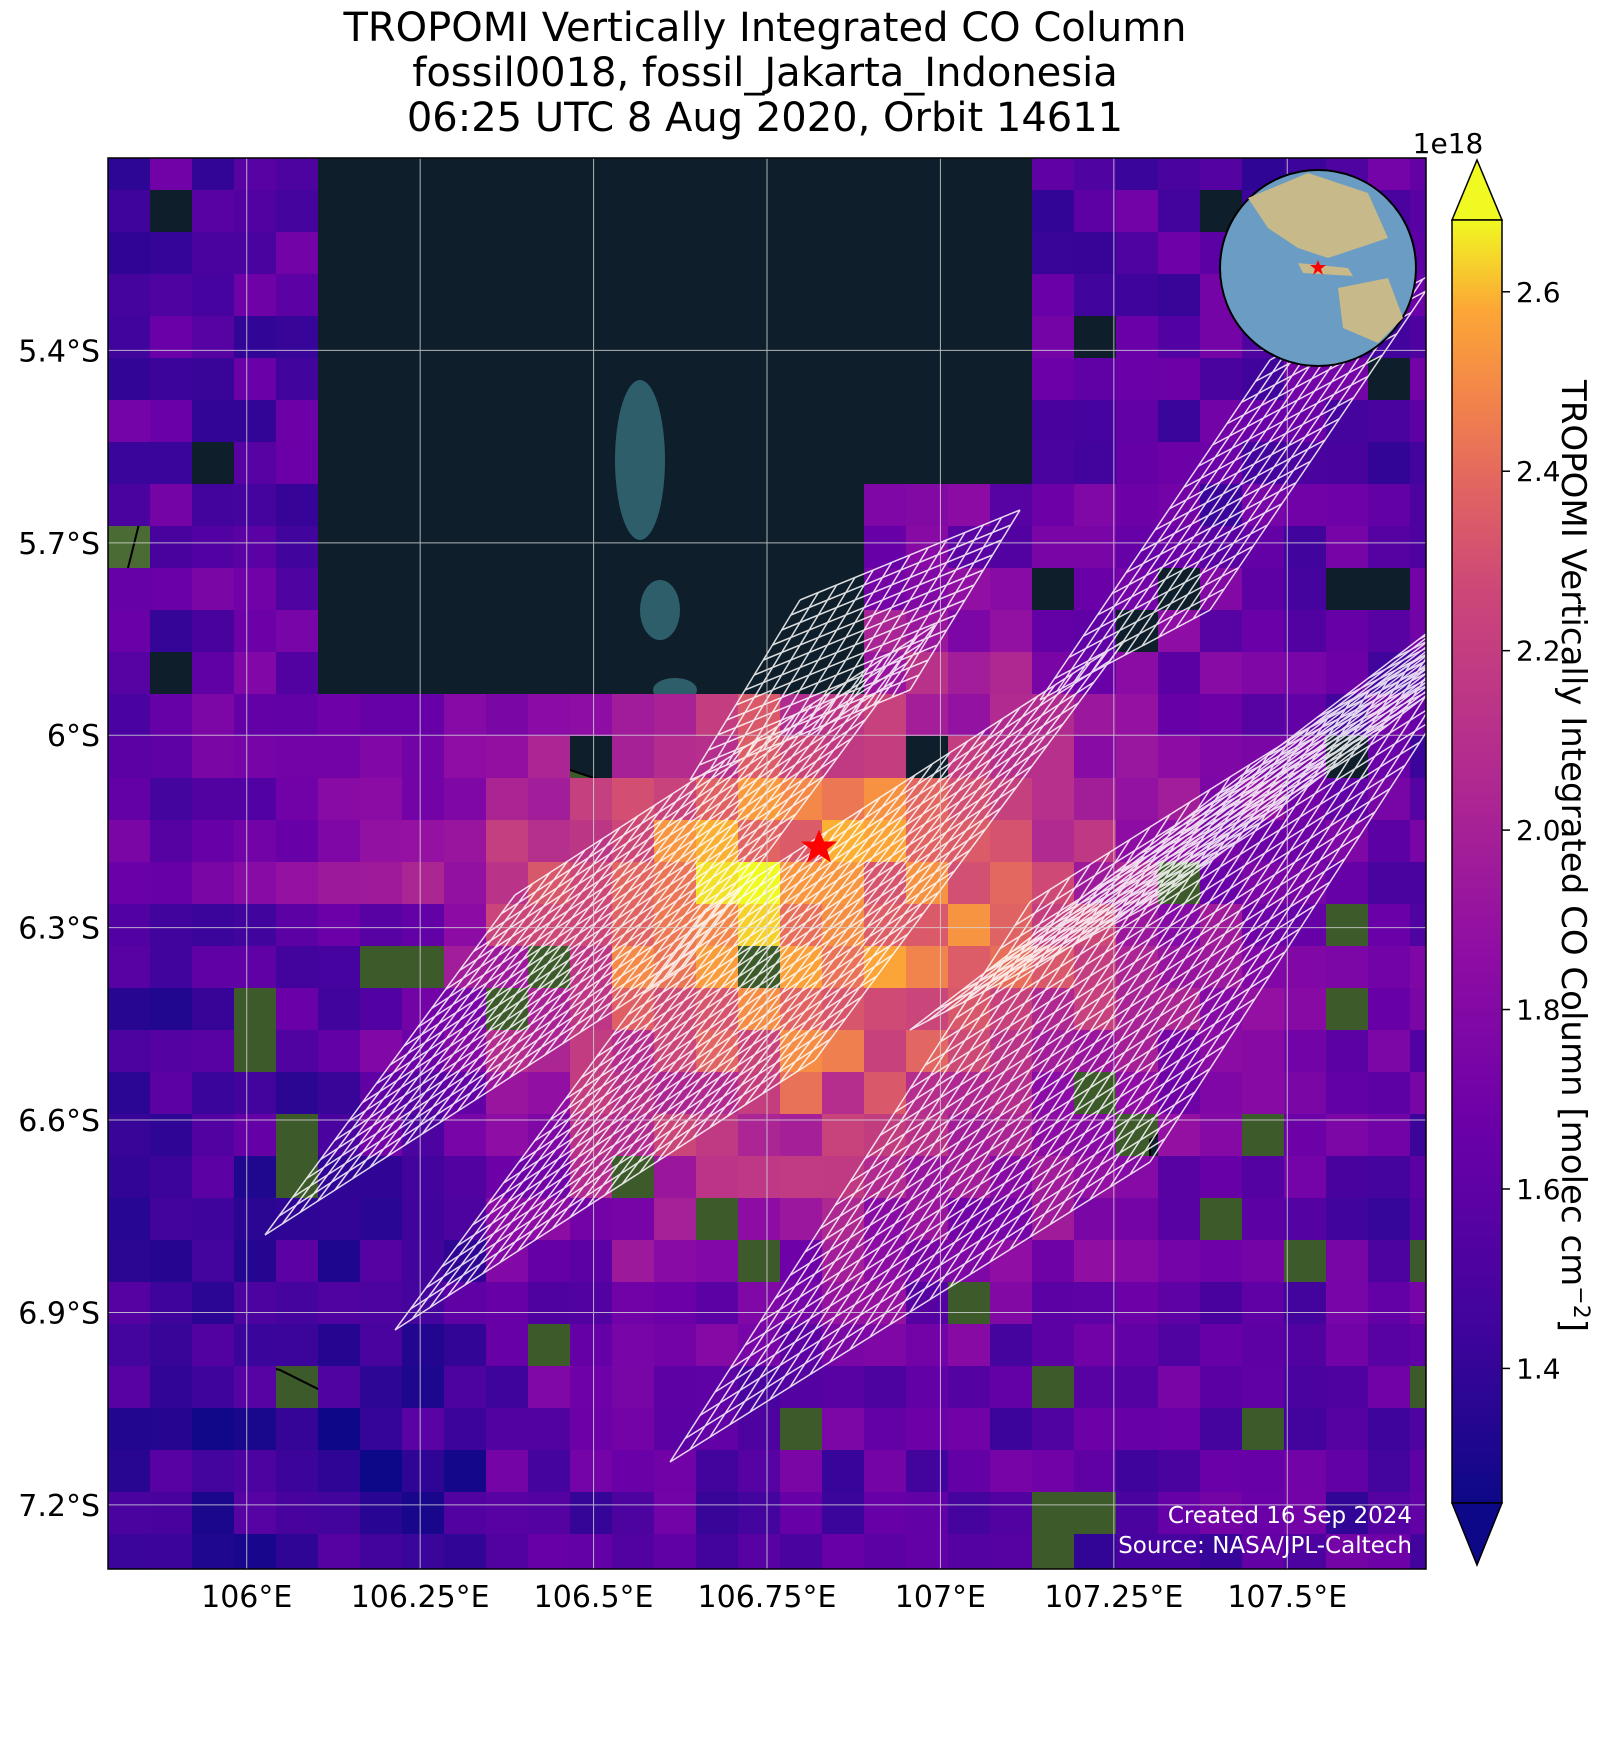 Image resolution: width=1612 pixels, height=1748 pixels. What do you see at coordinates (246, 1597) in the screenshot?
I see `lon-tick-label: 106°E` at bounding box center [246, 1597].